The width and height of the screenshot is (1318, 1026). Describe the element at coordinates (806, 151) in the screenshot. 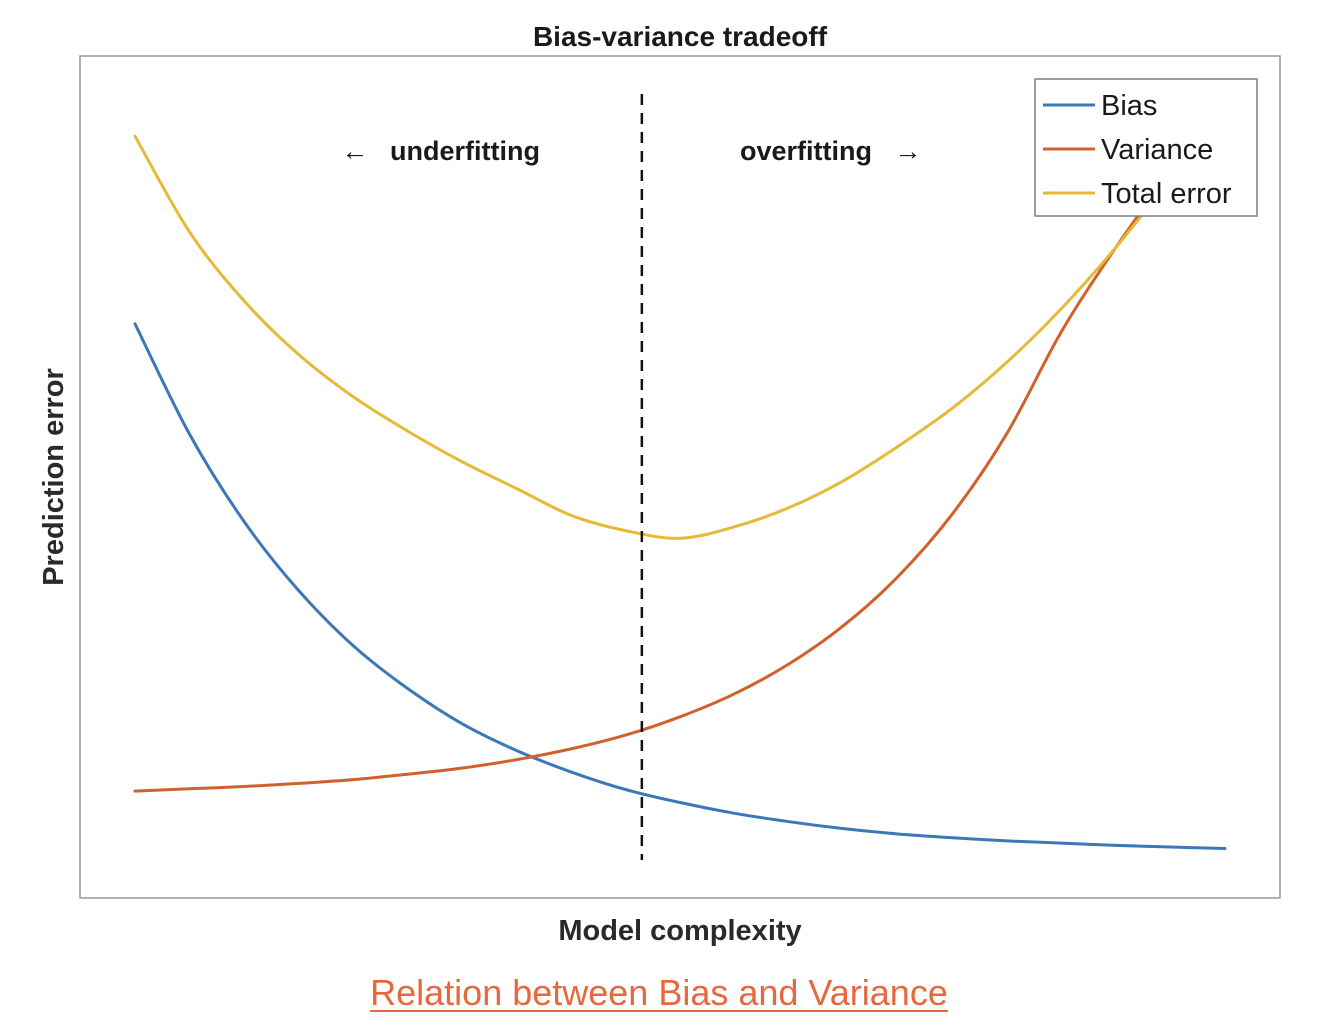

I see `overfitting-label: overfitting` at that location.